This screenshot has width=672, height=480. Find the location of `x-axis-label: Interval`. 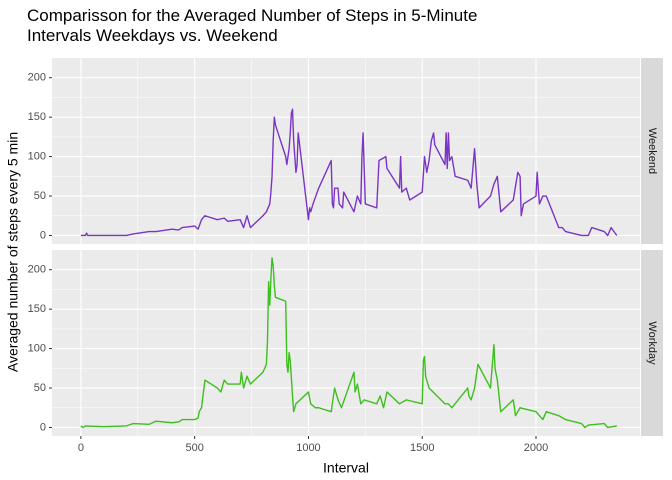

x-axis-label: Interval is located at coordinates (346, 468).